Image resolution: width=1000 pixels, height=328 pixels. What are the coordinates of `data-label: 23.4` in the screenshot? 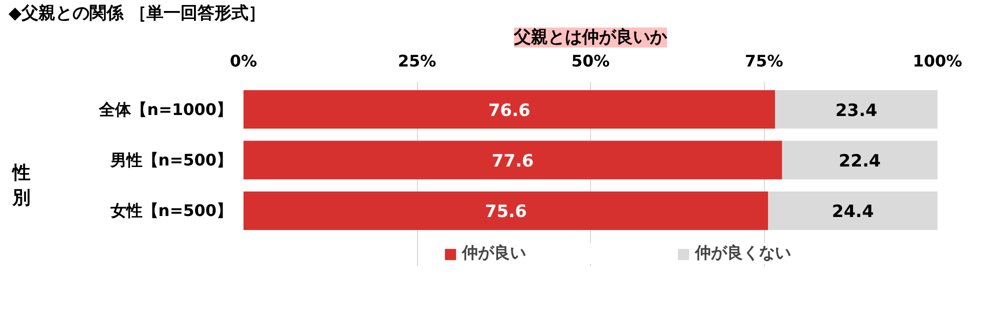 It's located at (856, 110).